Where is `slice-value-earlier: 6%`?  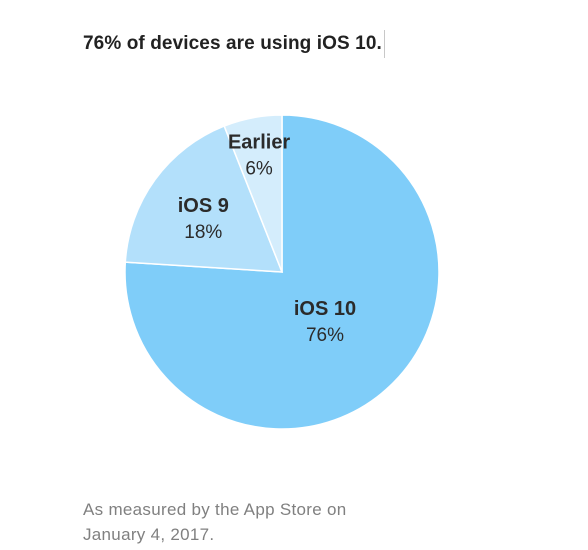 slice-value-earlier: 6% is located at coordinates (259, 169).